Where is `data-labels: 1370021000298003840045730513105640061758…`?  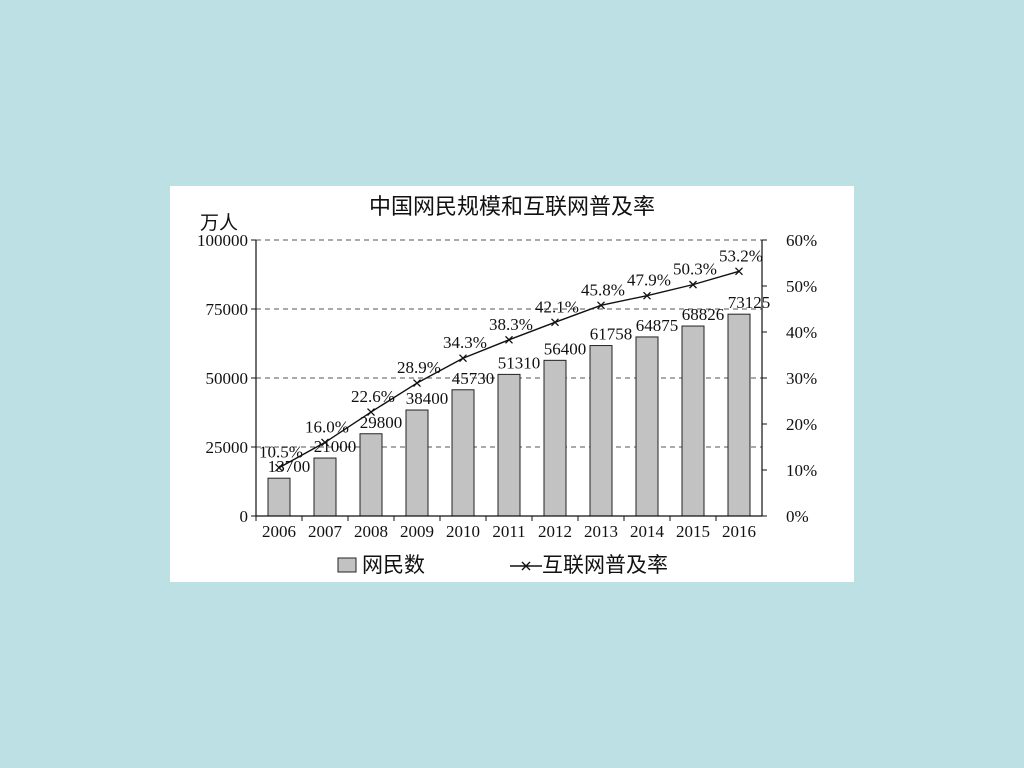 data-labels: 1370021000298003840045730513105640061758… is located at coordinates (514, 361).